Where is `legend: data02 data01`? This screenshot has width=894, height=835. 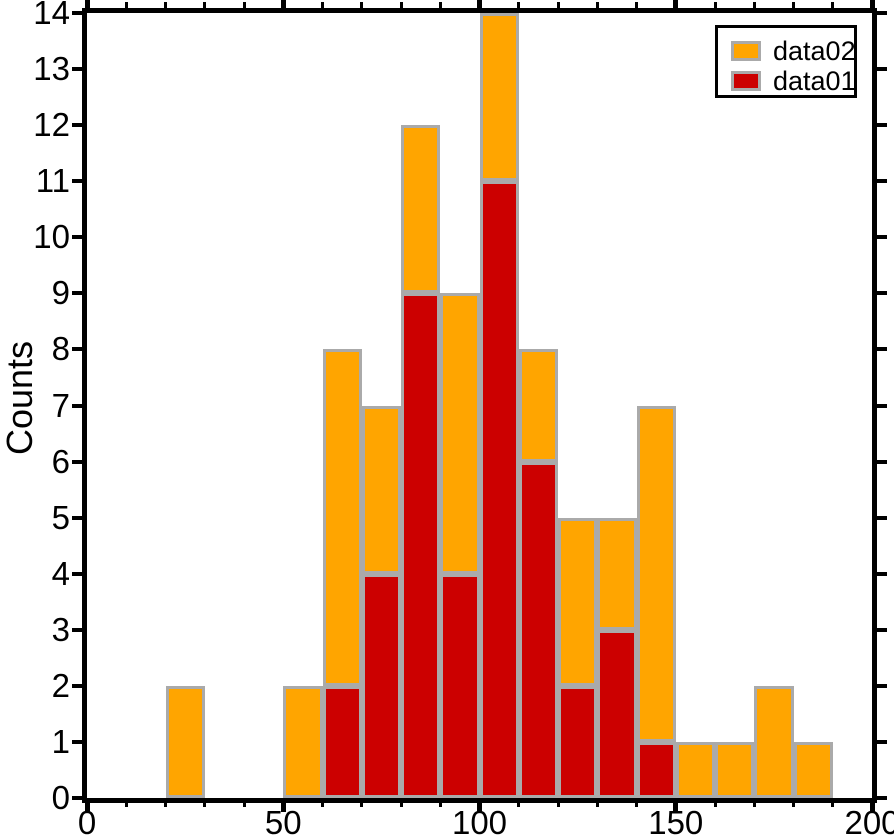 legend: data02 data01 is located at coordinates (786, 61).